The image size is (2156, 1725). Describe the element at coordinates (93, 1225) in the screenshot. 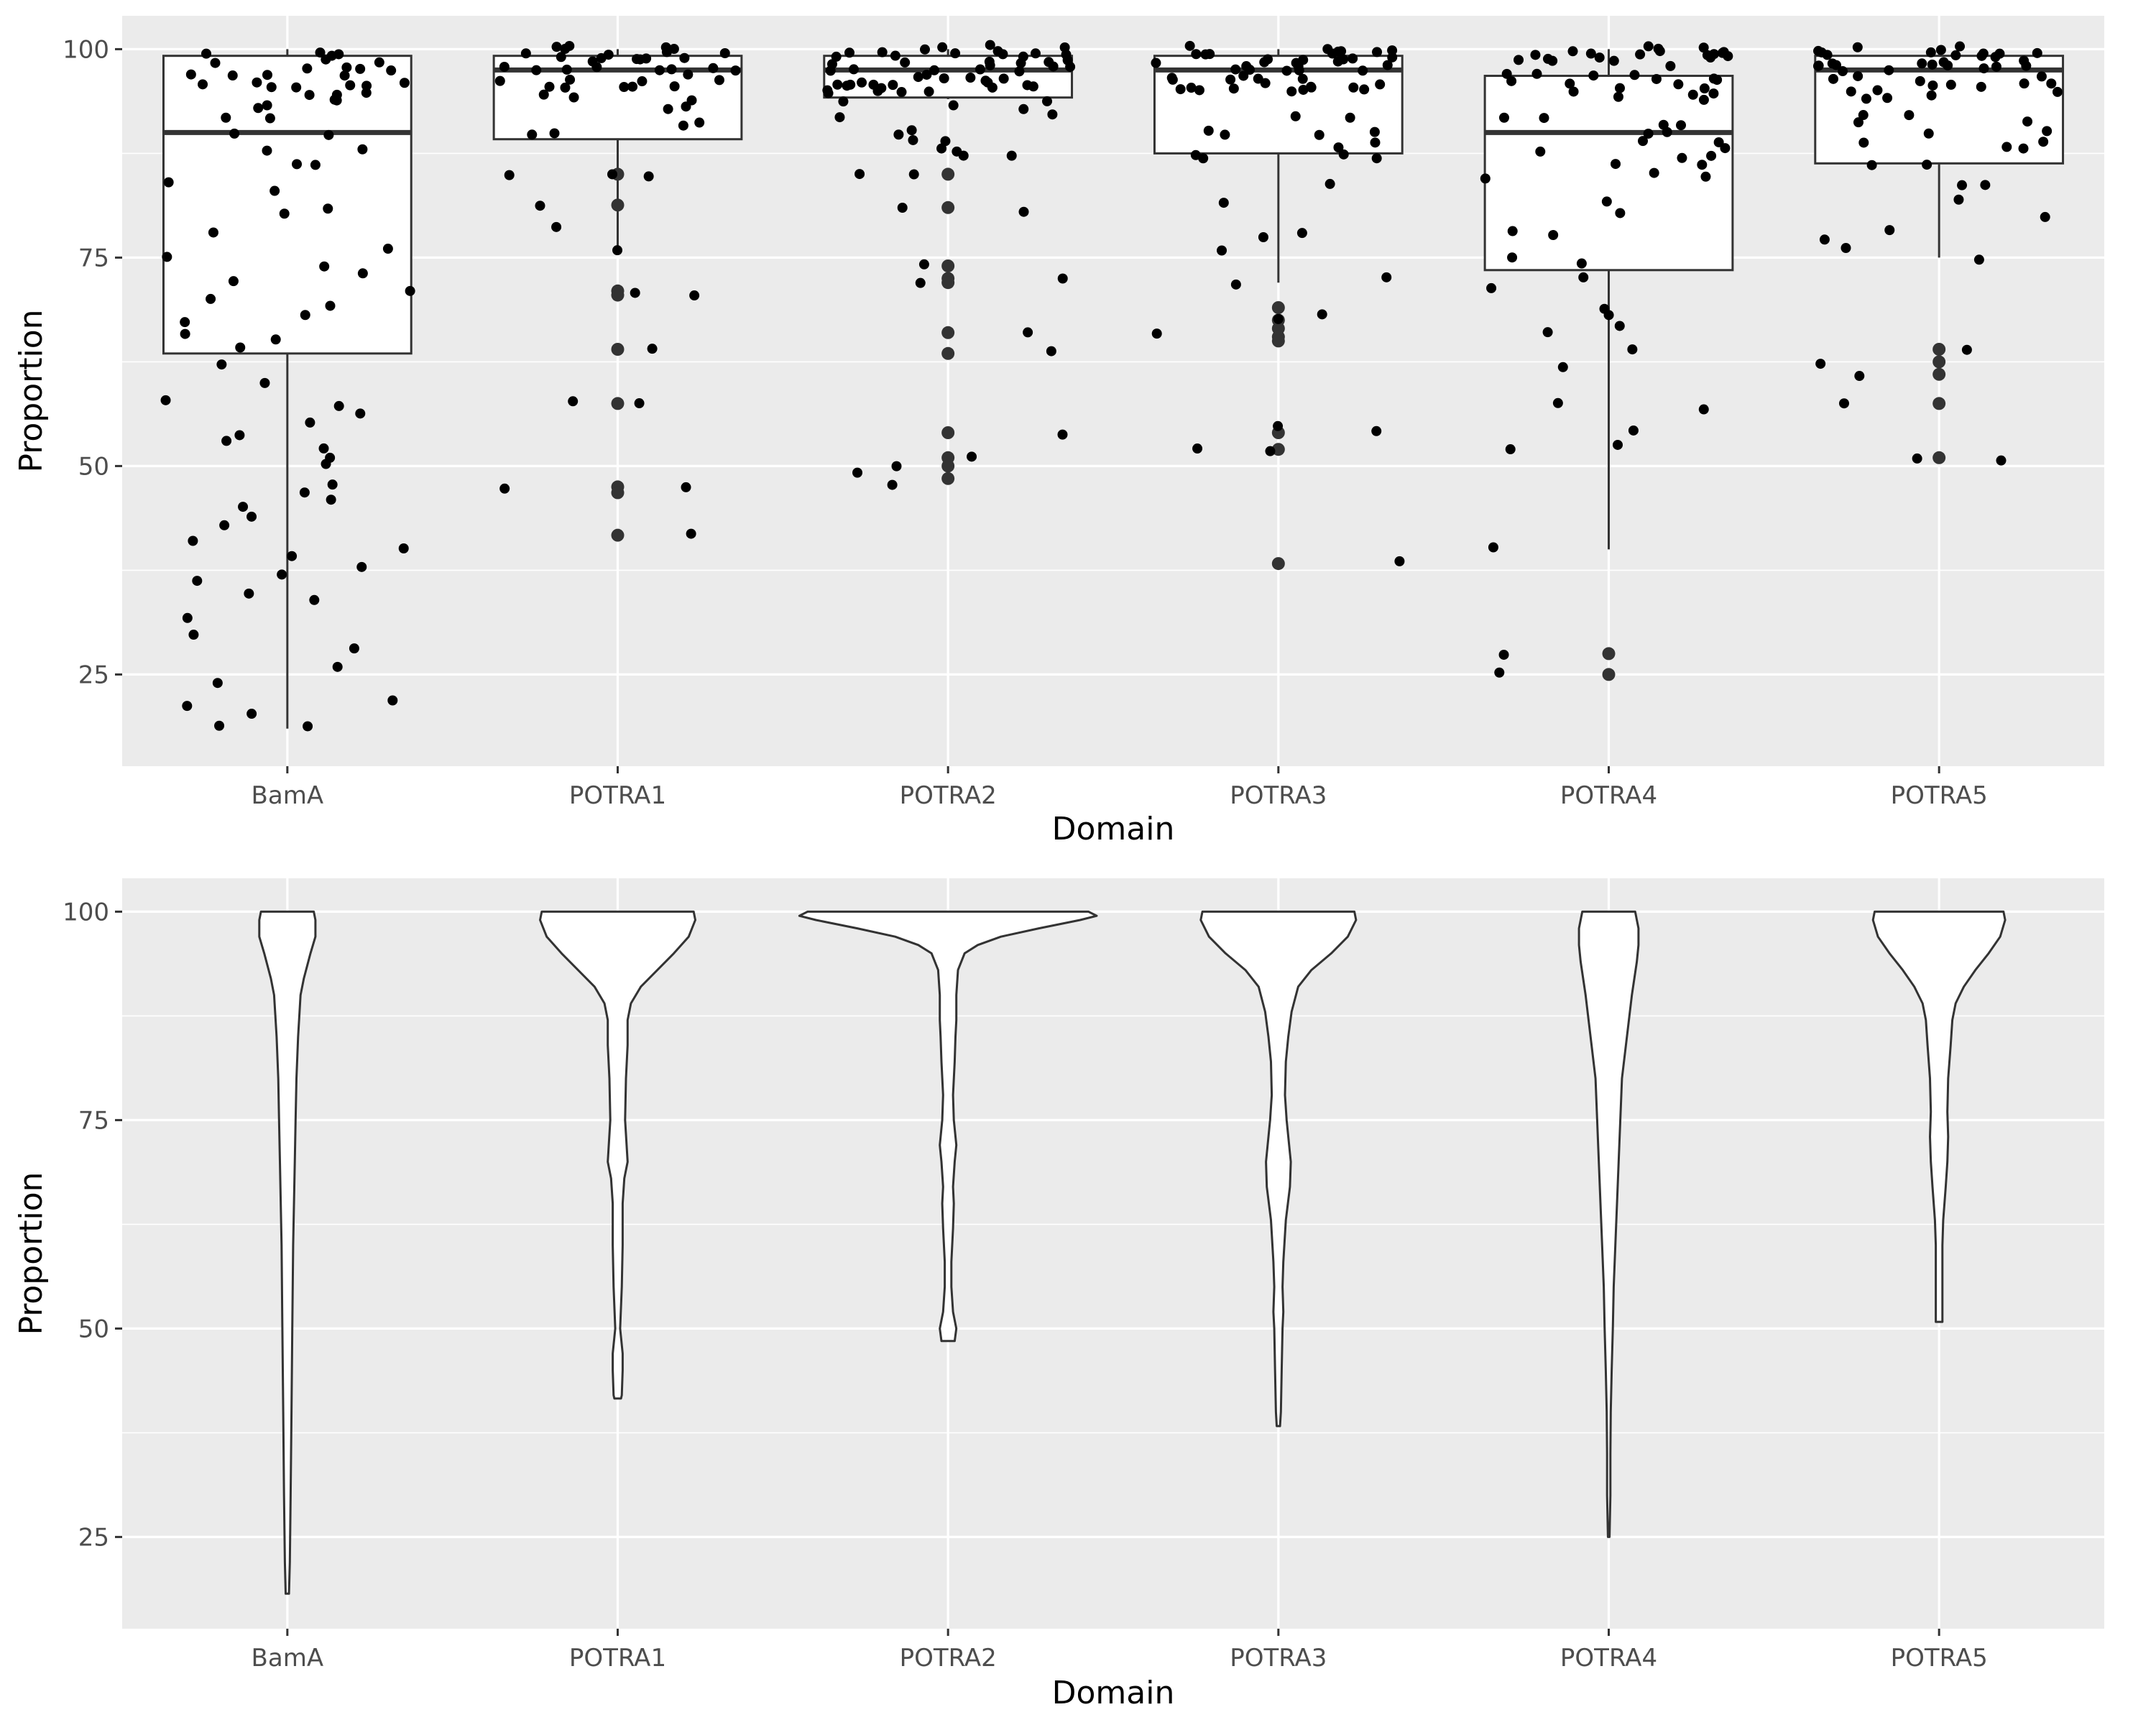

I see `y-axis-ticks: 25 50 75 100` at that location.